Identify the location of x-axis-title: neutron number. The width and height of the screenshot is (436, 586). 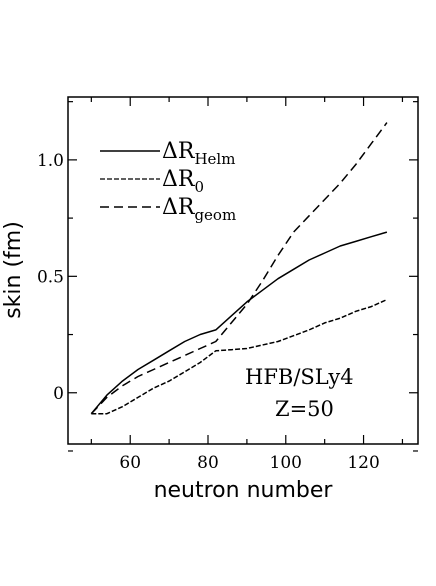
(244, 490).